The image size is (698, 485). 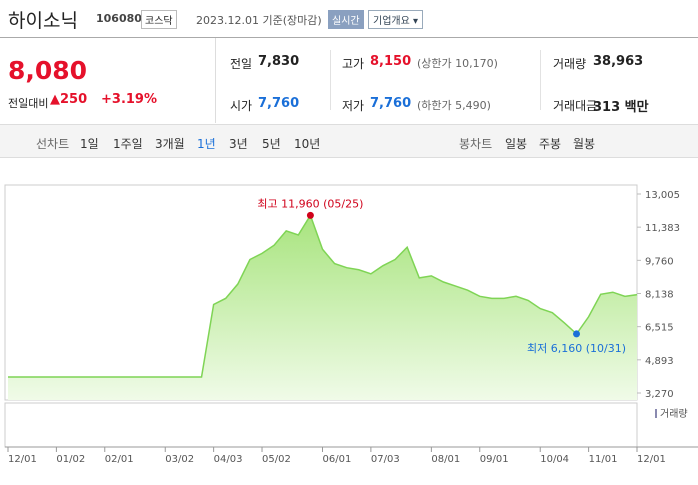 What do you see at coordinates (129, 99) in the screenshot?
I see `change-pct: +3.19%` at bounding box center [129, 99].